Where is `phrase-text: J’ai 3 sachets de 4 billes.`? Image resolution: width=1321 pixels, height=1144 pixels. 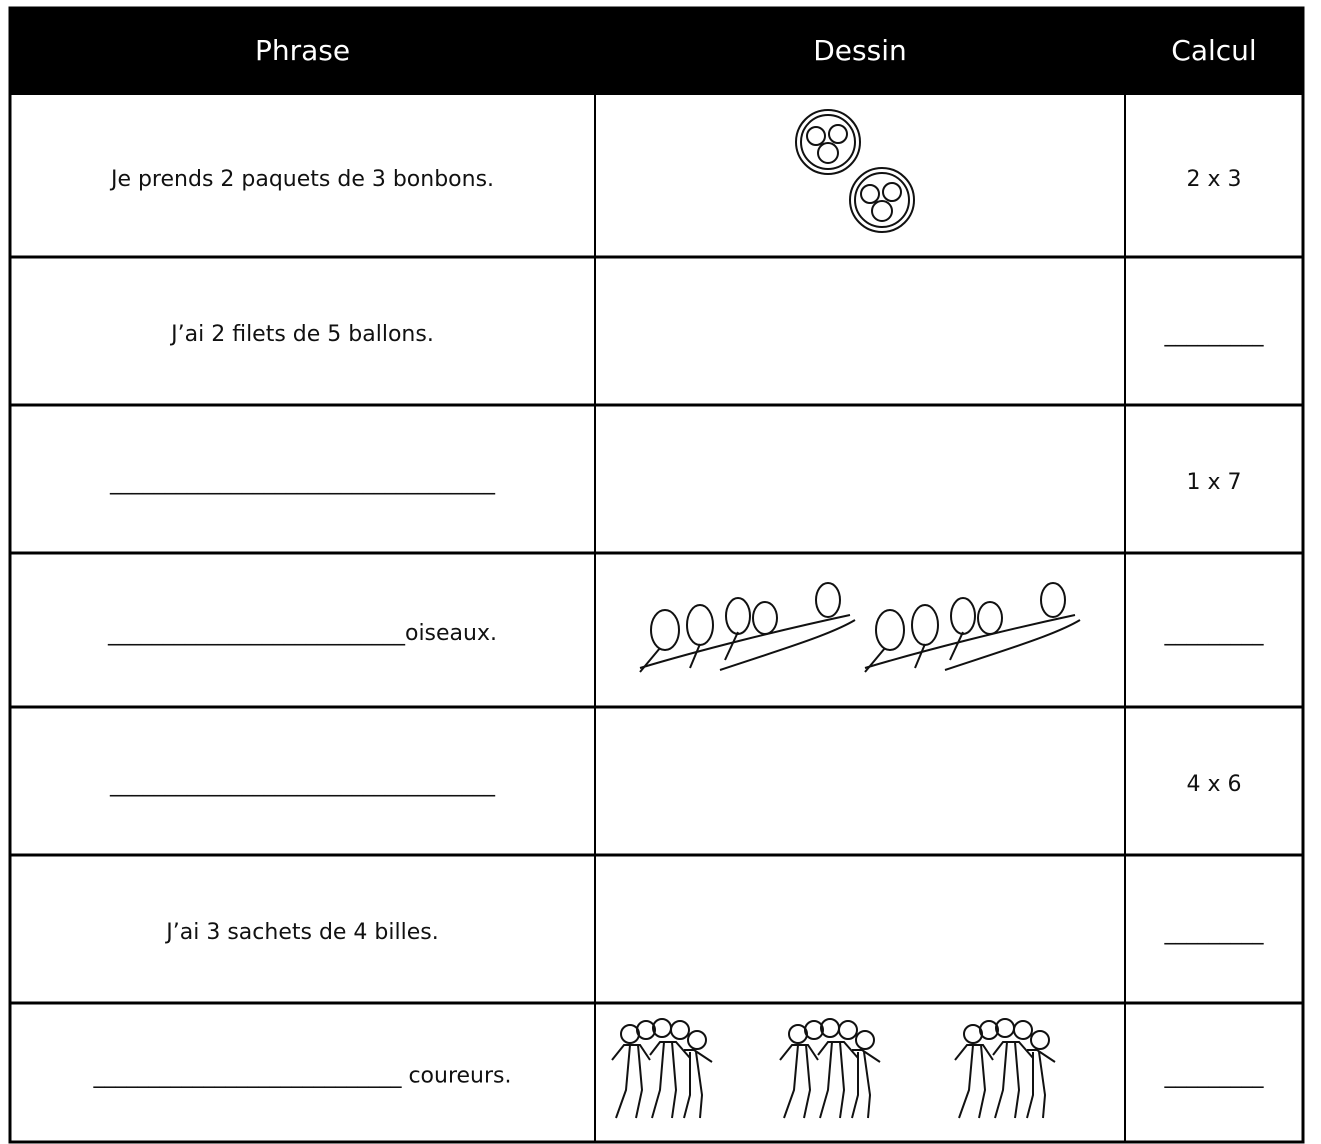 phrase-text: J’ai 3 sachets de 4 billes. is located at coordinates (301, 932).